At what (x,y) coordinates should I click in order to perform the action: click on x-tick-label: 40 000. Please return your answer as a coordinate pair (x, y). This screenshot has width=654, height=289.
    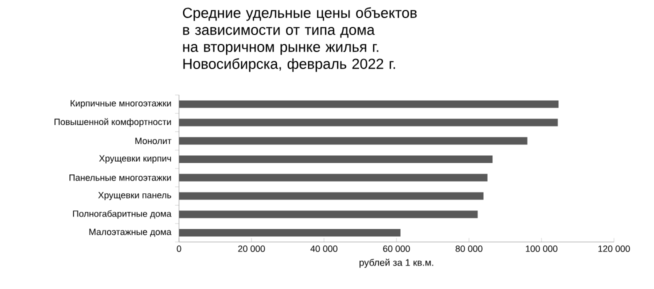
    Looking at the image, I should click on (324, 249).